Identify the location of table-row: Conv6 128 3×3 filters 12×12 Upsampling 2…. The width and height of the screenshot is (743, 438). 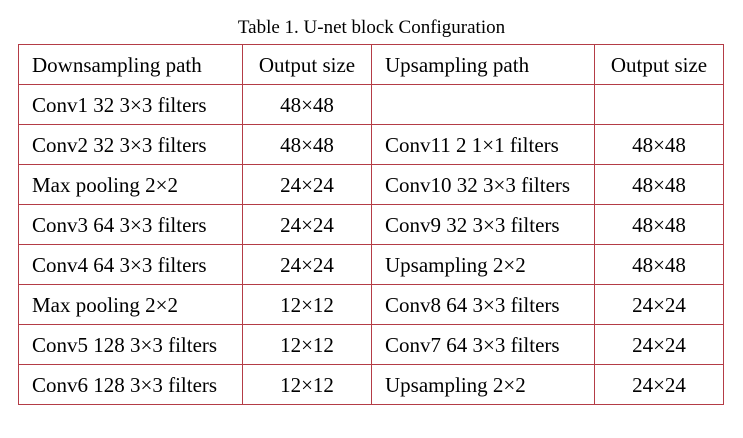
(371, 384).